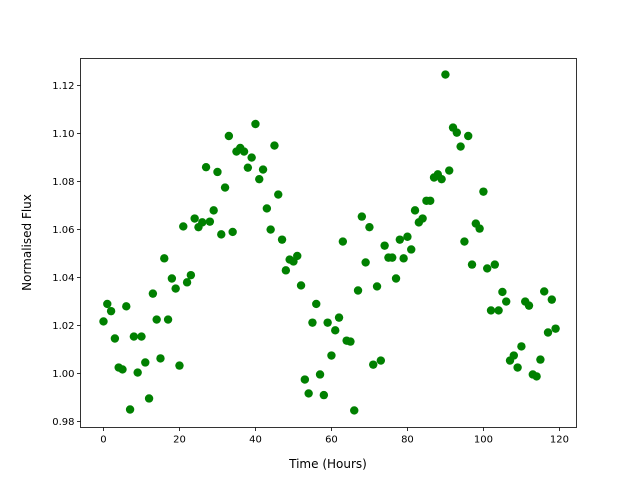 The image size is (640, 484). I want to click on y-tick-label: 1.04, so click(63, 278).